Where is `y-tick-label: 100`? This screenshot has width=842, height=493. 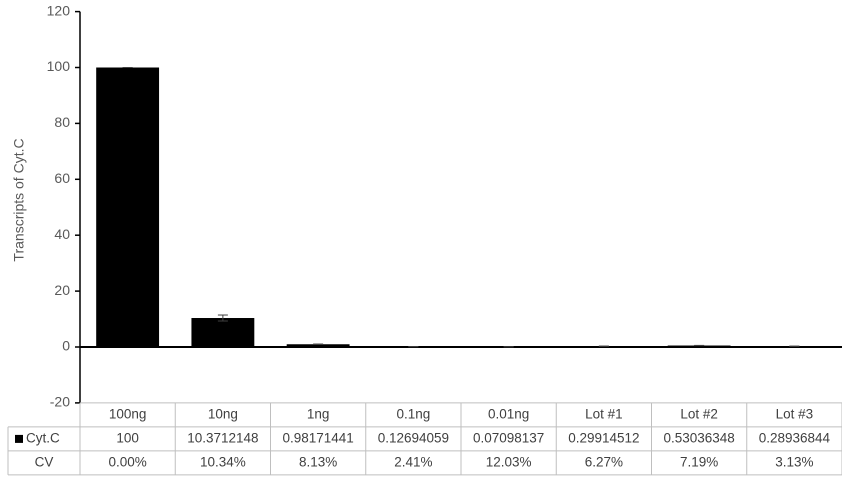
y-tick-label: 100 is located at coordinates (59, 66).